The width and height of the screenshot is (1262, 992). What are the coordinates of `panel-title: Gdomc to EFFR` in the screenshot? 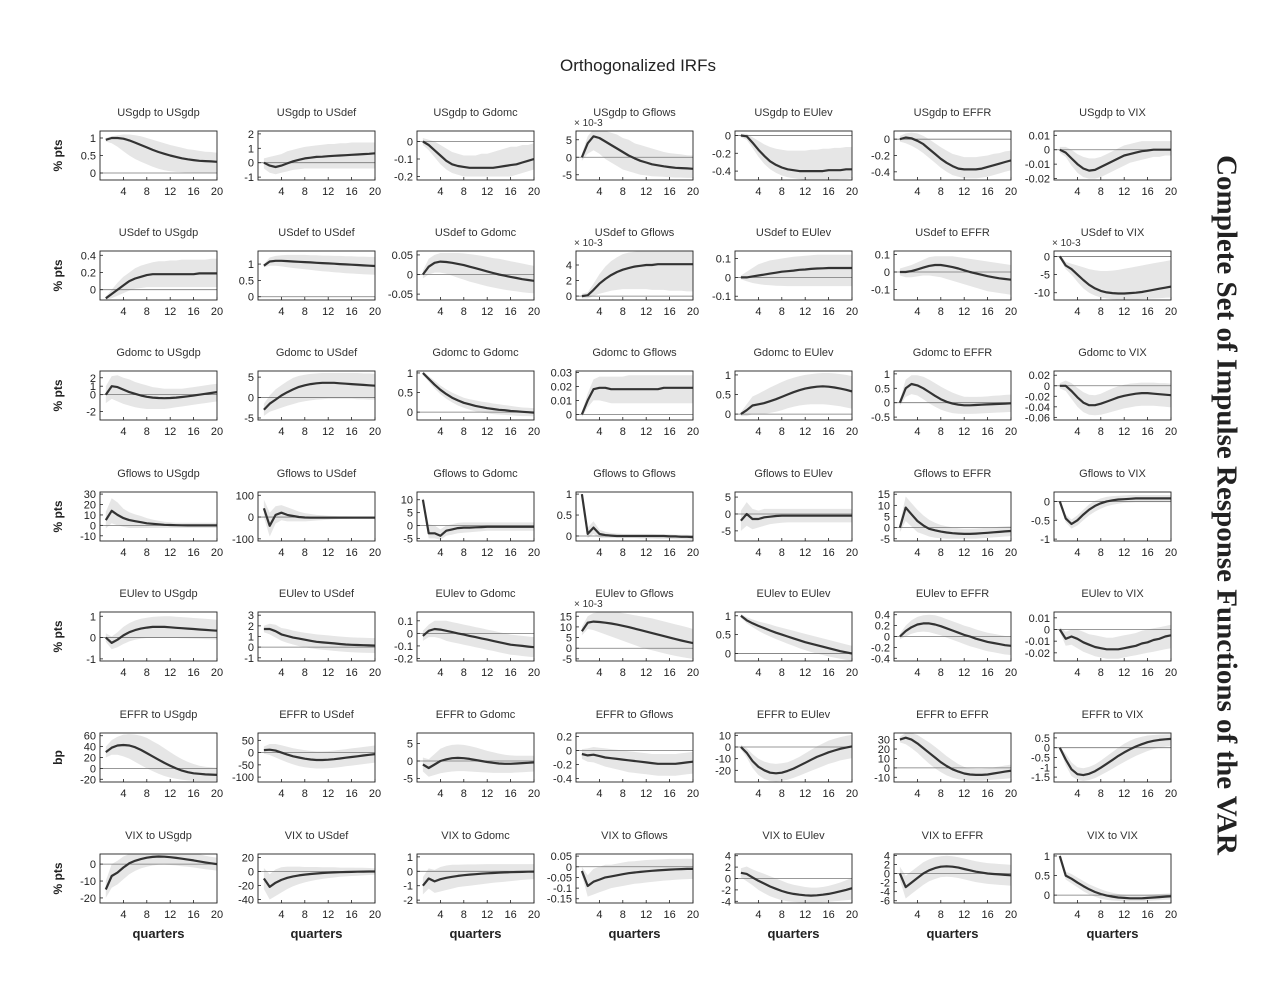 It's located at (953, 353).